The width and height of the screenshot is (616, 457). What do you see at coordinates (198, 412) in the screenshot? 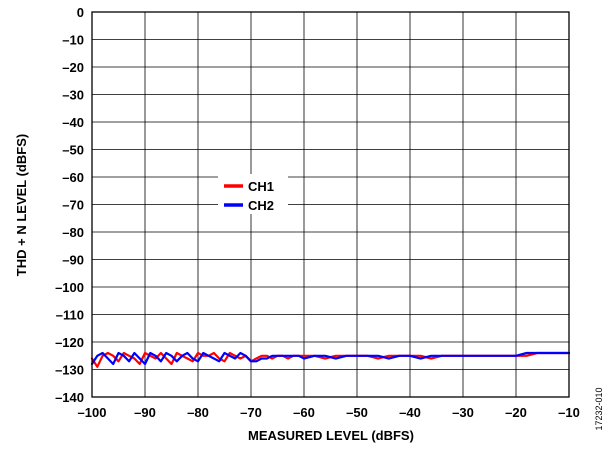
I see `x-tick-label: –80` at bounding box center [198, 412].